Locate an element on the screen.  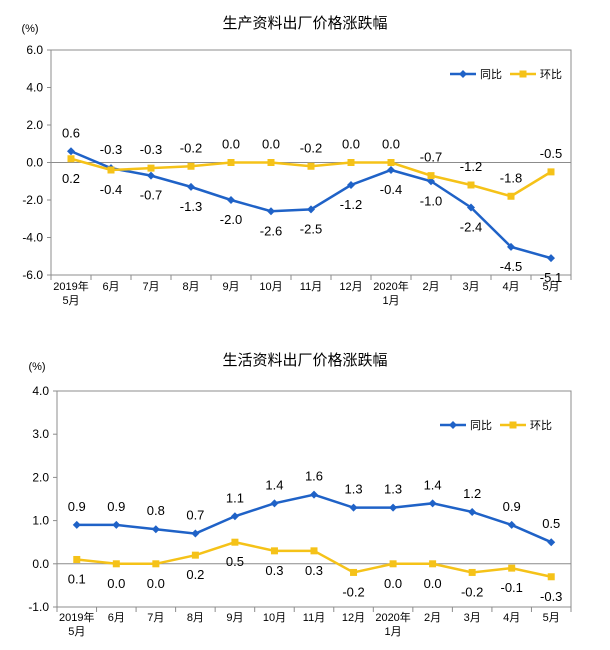
x-tick-label: 6月 is located at coordinates (110, 287).